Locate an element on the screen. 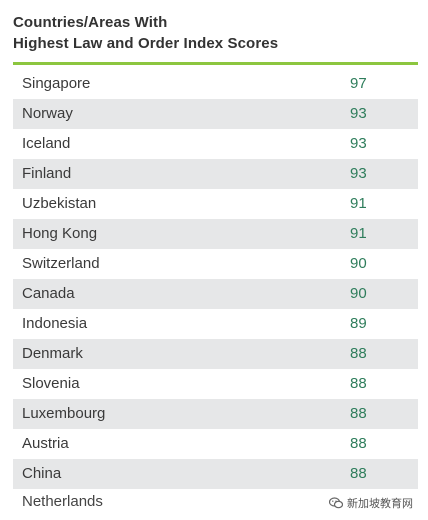  score-value: 97 is located at coordinates (358, 83).